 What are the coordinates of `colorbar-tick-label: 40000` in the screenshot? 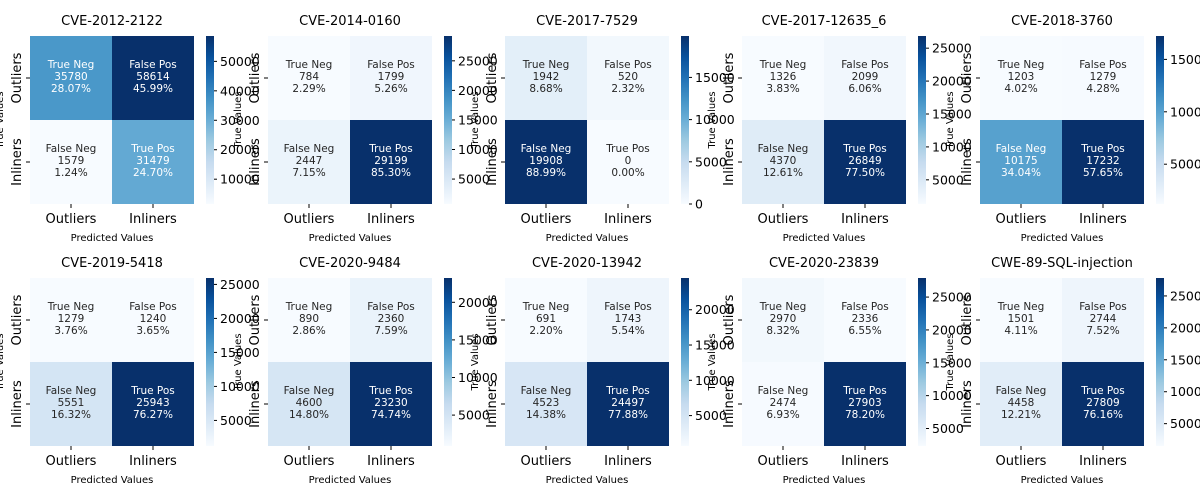 It's located at (240, 90).